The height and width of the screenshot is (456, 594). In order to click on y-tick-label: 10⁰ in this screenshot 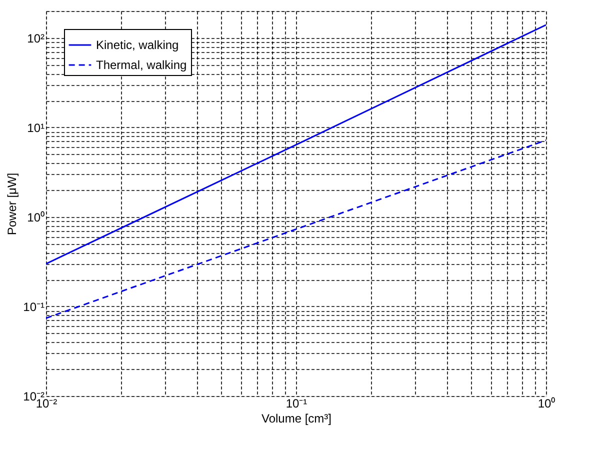, I will do `click(35, 217)`.